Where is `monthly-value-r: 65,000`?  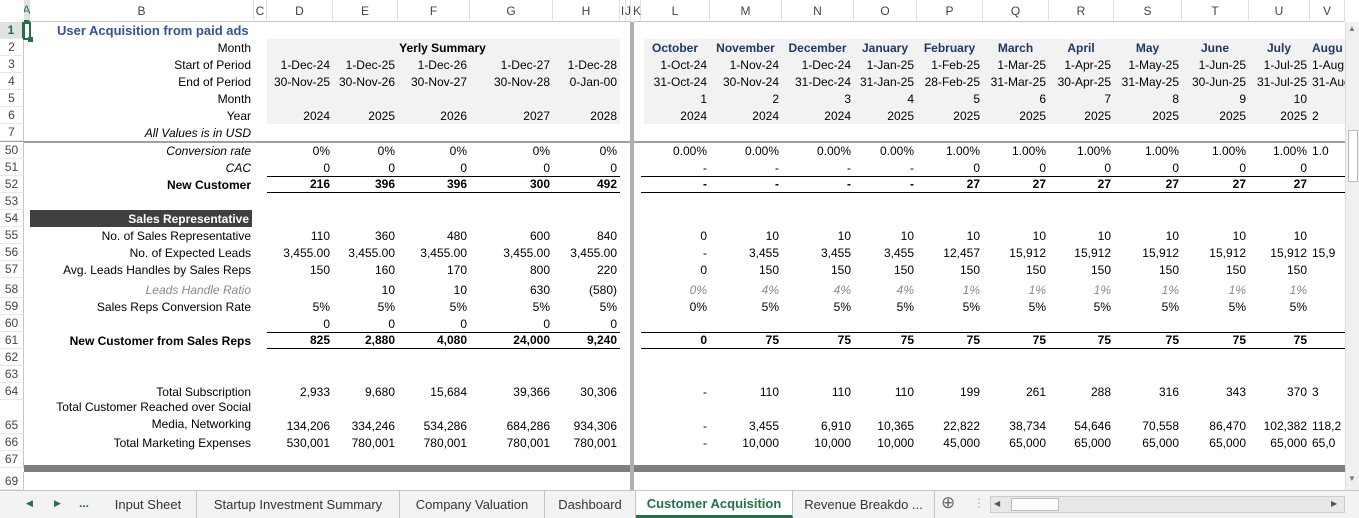 monthly-value-r: 65,000 is located at coordinates (1092, 443).